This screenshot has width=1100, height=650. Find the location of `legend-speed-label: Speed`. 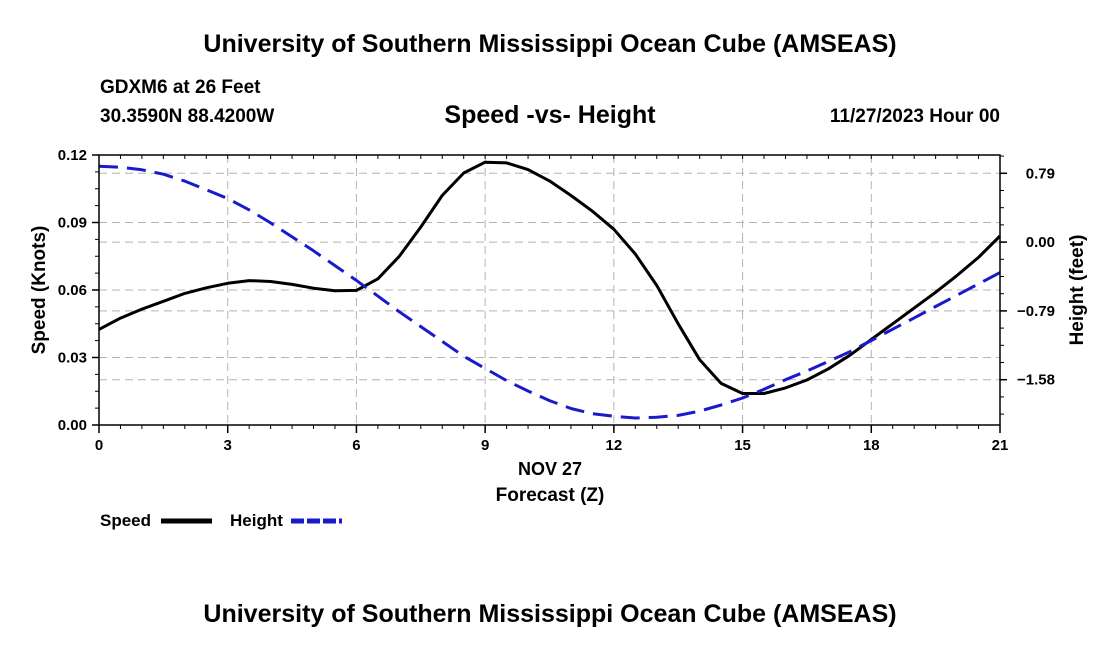

legend-speed-label: Speed is located at coordinates (125, 520).